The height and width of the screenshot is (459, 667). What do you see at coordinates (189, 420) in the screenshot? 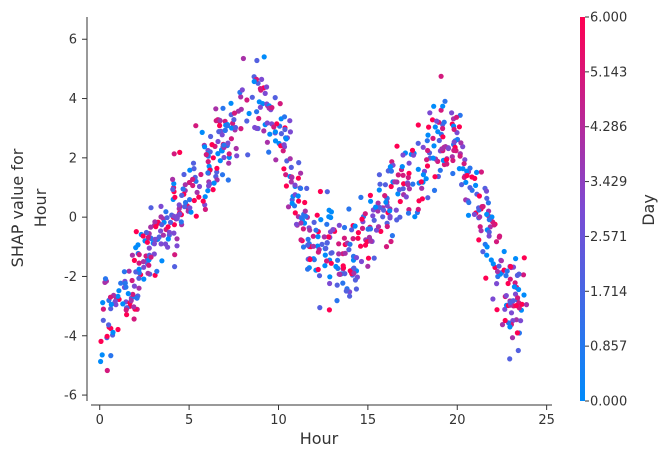
I see `x-tick-label: 5` at bounding box center [189, 420].